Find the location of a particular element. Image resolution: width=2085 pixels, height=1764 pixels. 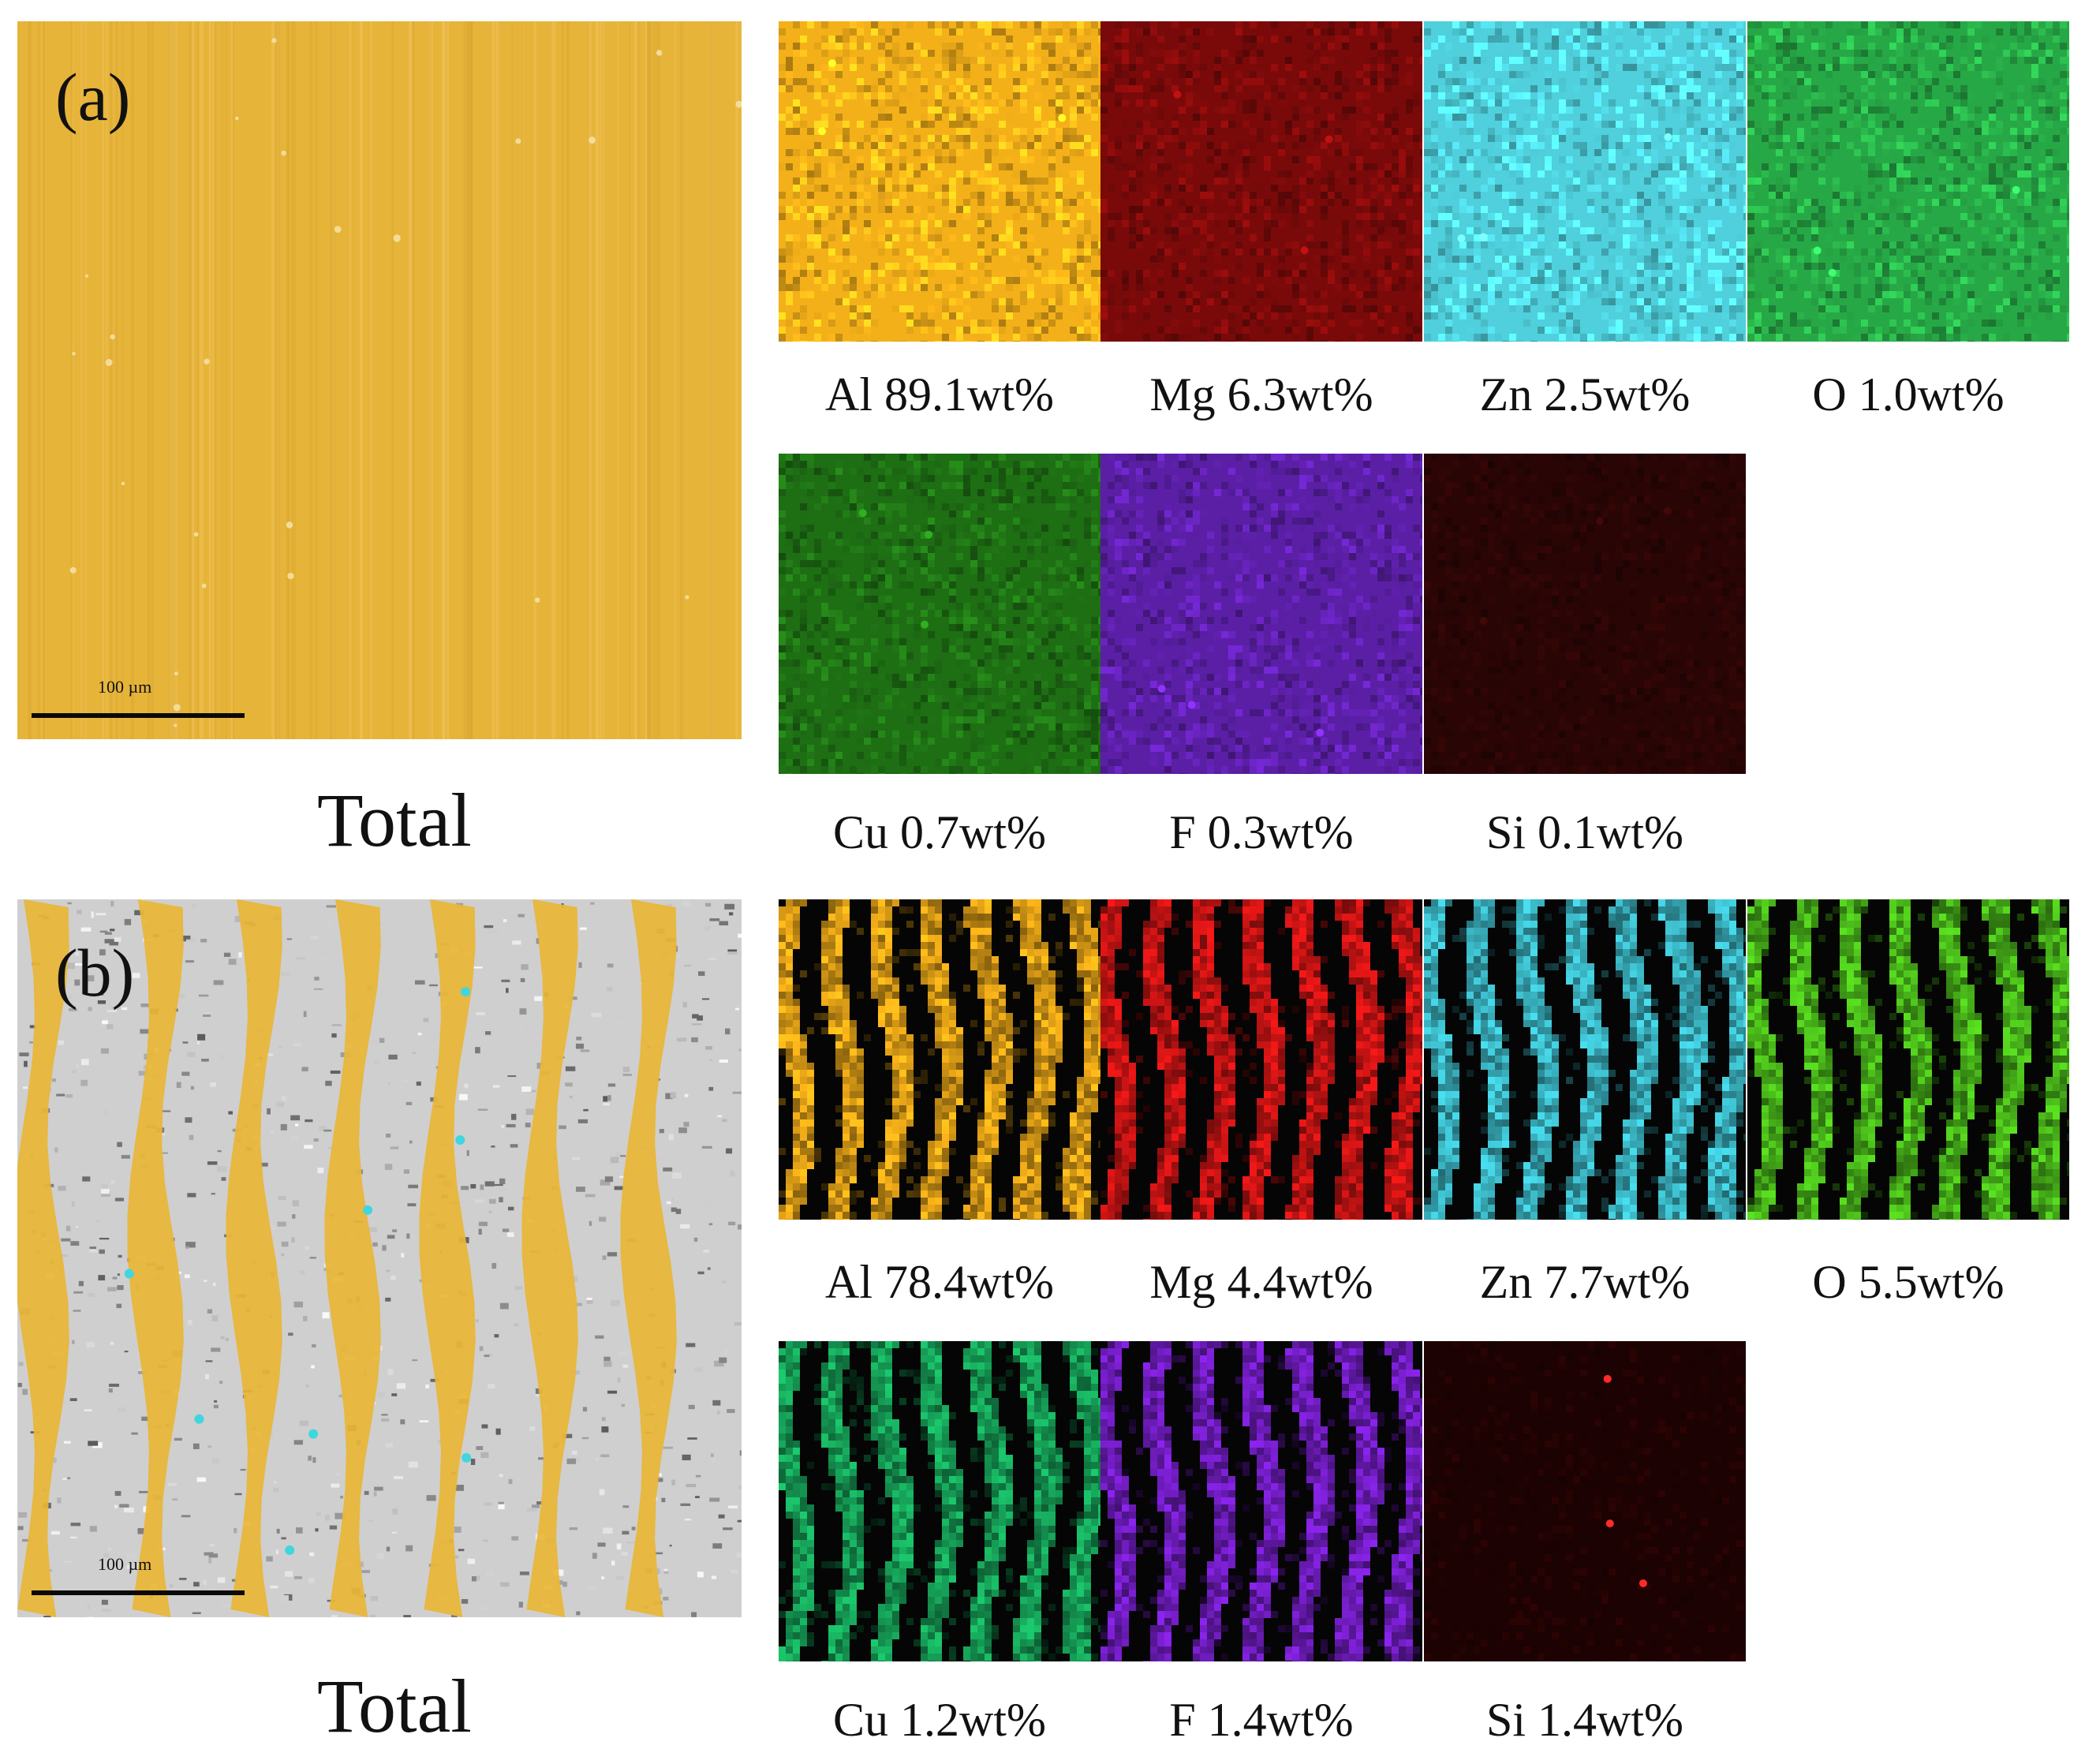

sem-image-b is located at coordinates (379, 1258).